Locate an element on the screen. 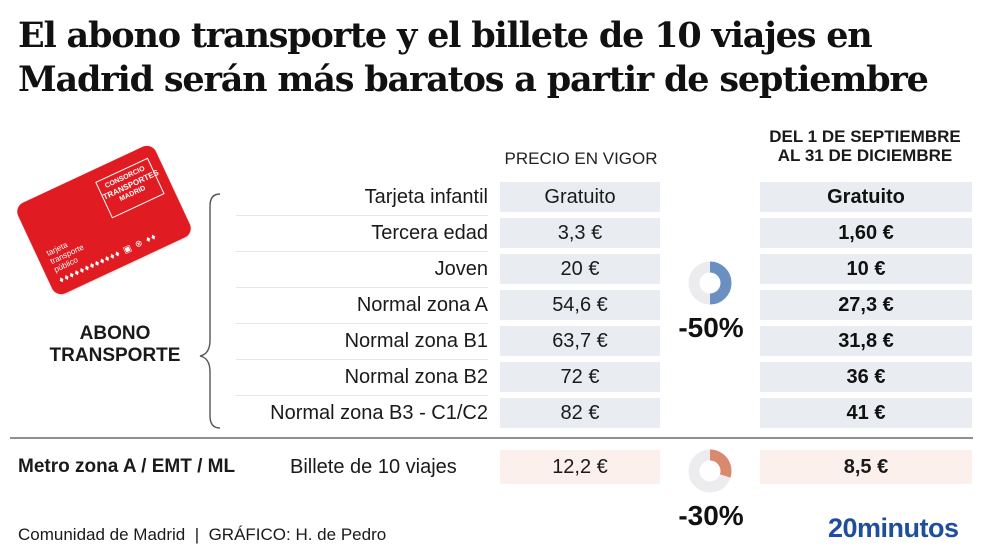  row-label: Joven is located at coordinates (362, 270).